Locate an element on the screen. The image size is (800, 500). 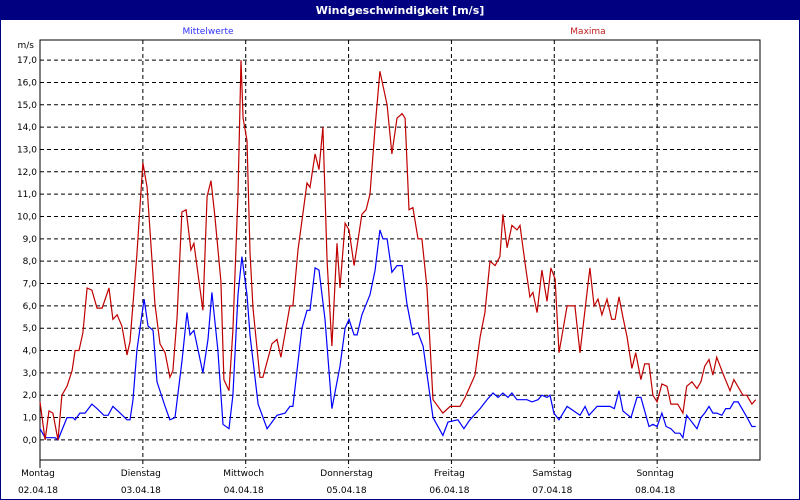
day-name-label: Dienstag is located at coordinates (141, 474).